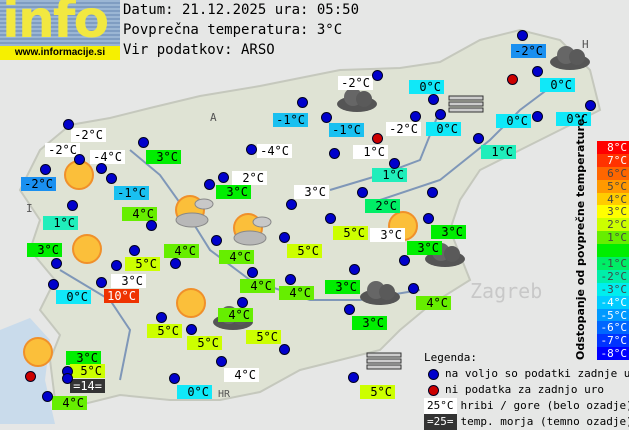 The image size is (629, 430). Describe the element at coordinates (60, 53) in the screenshot. I see `logo-url: www.informacije.si` at that location.